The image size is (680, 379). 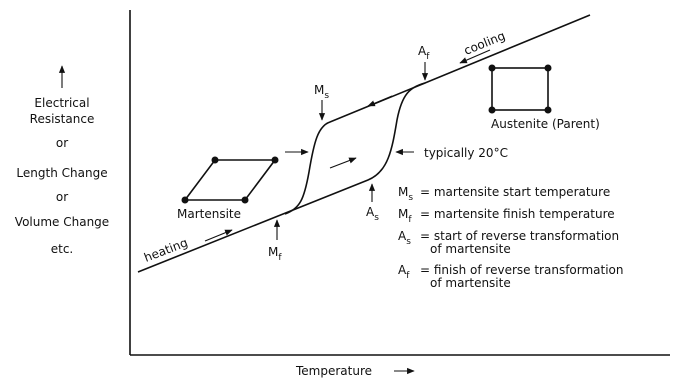 I want to click on definition-symbol: As, so click(x=404, y=238).